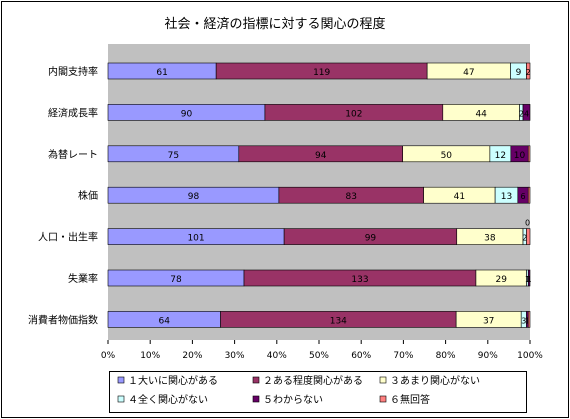 The image size is (570, 419). I want to click on legend-item: ２ある程度関心がある, so click(313, 380).